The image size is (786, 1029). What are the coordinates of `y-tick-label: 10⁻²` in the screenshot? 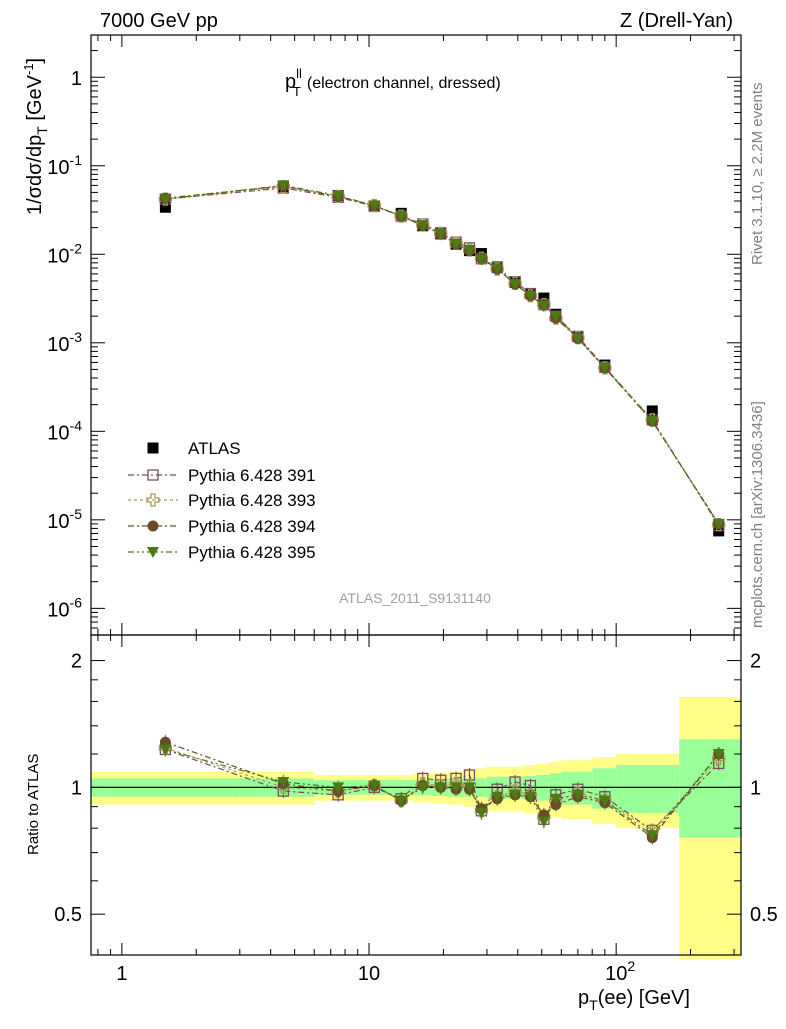 It's located at (64, 253).